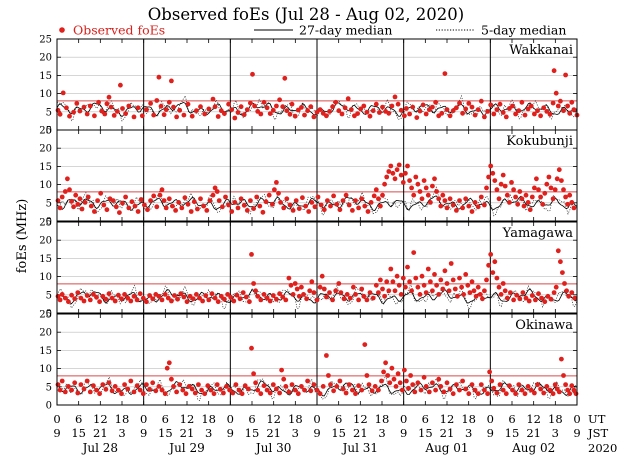 The width and height of the screenshot is (640, 457). Describe the element at coordinates (45, 40) in the screenshot. I see `y-tick-label: 25` at that location.